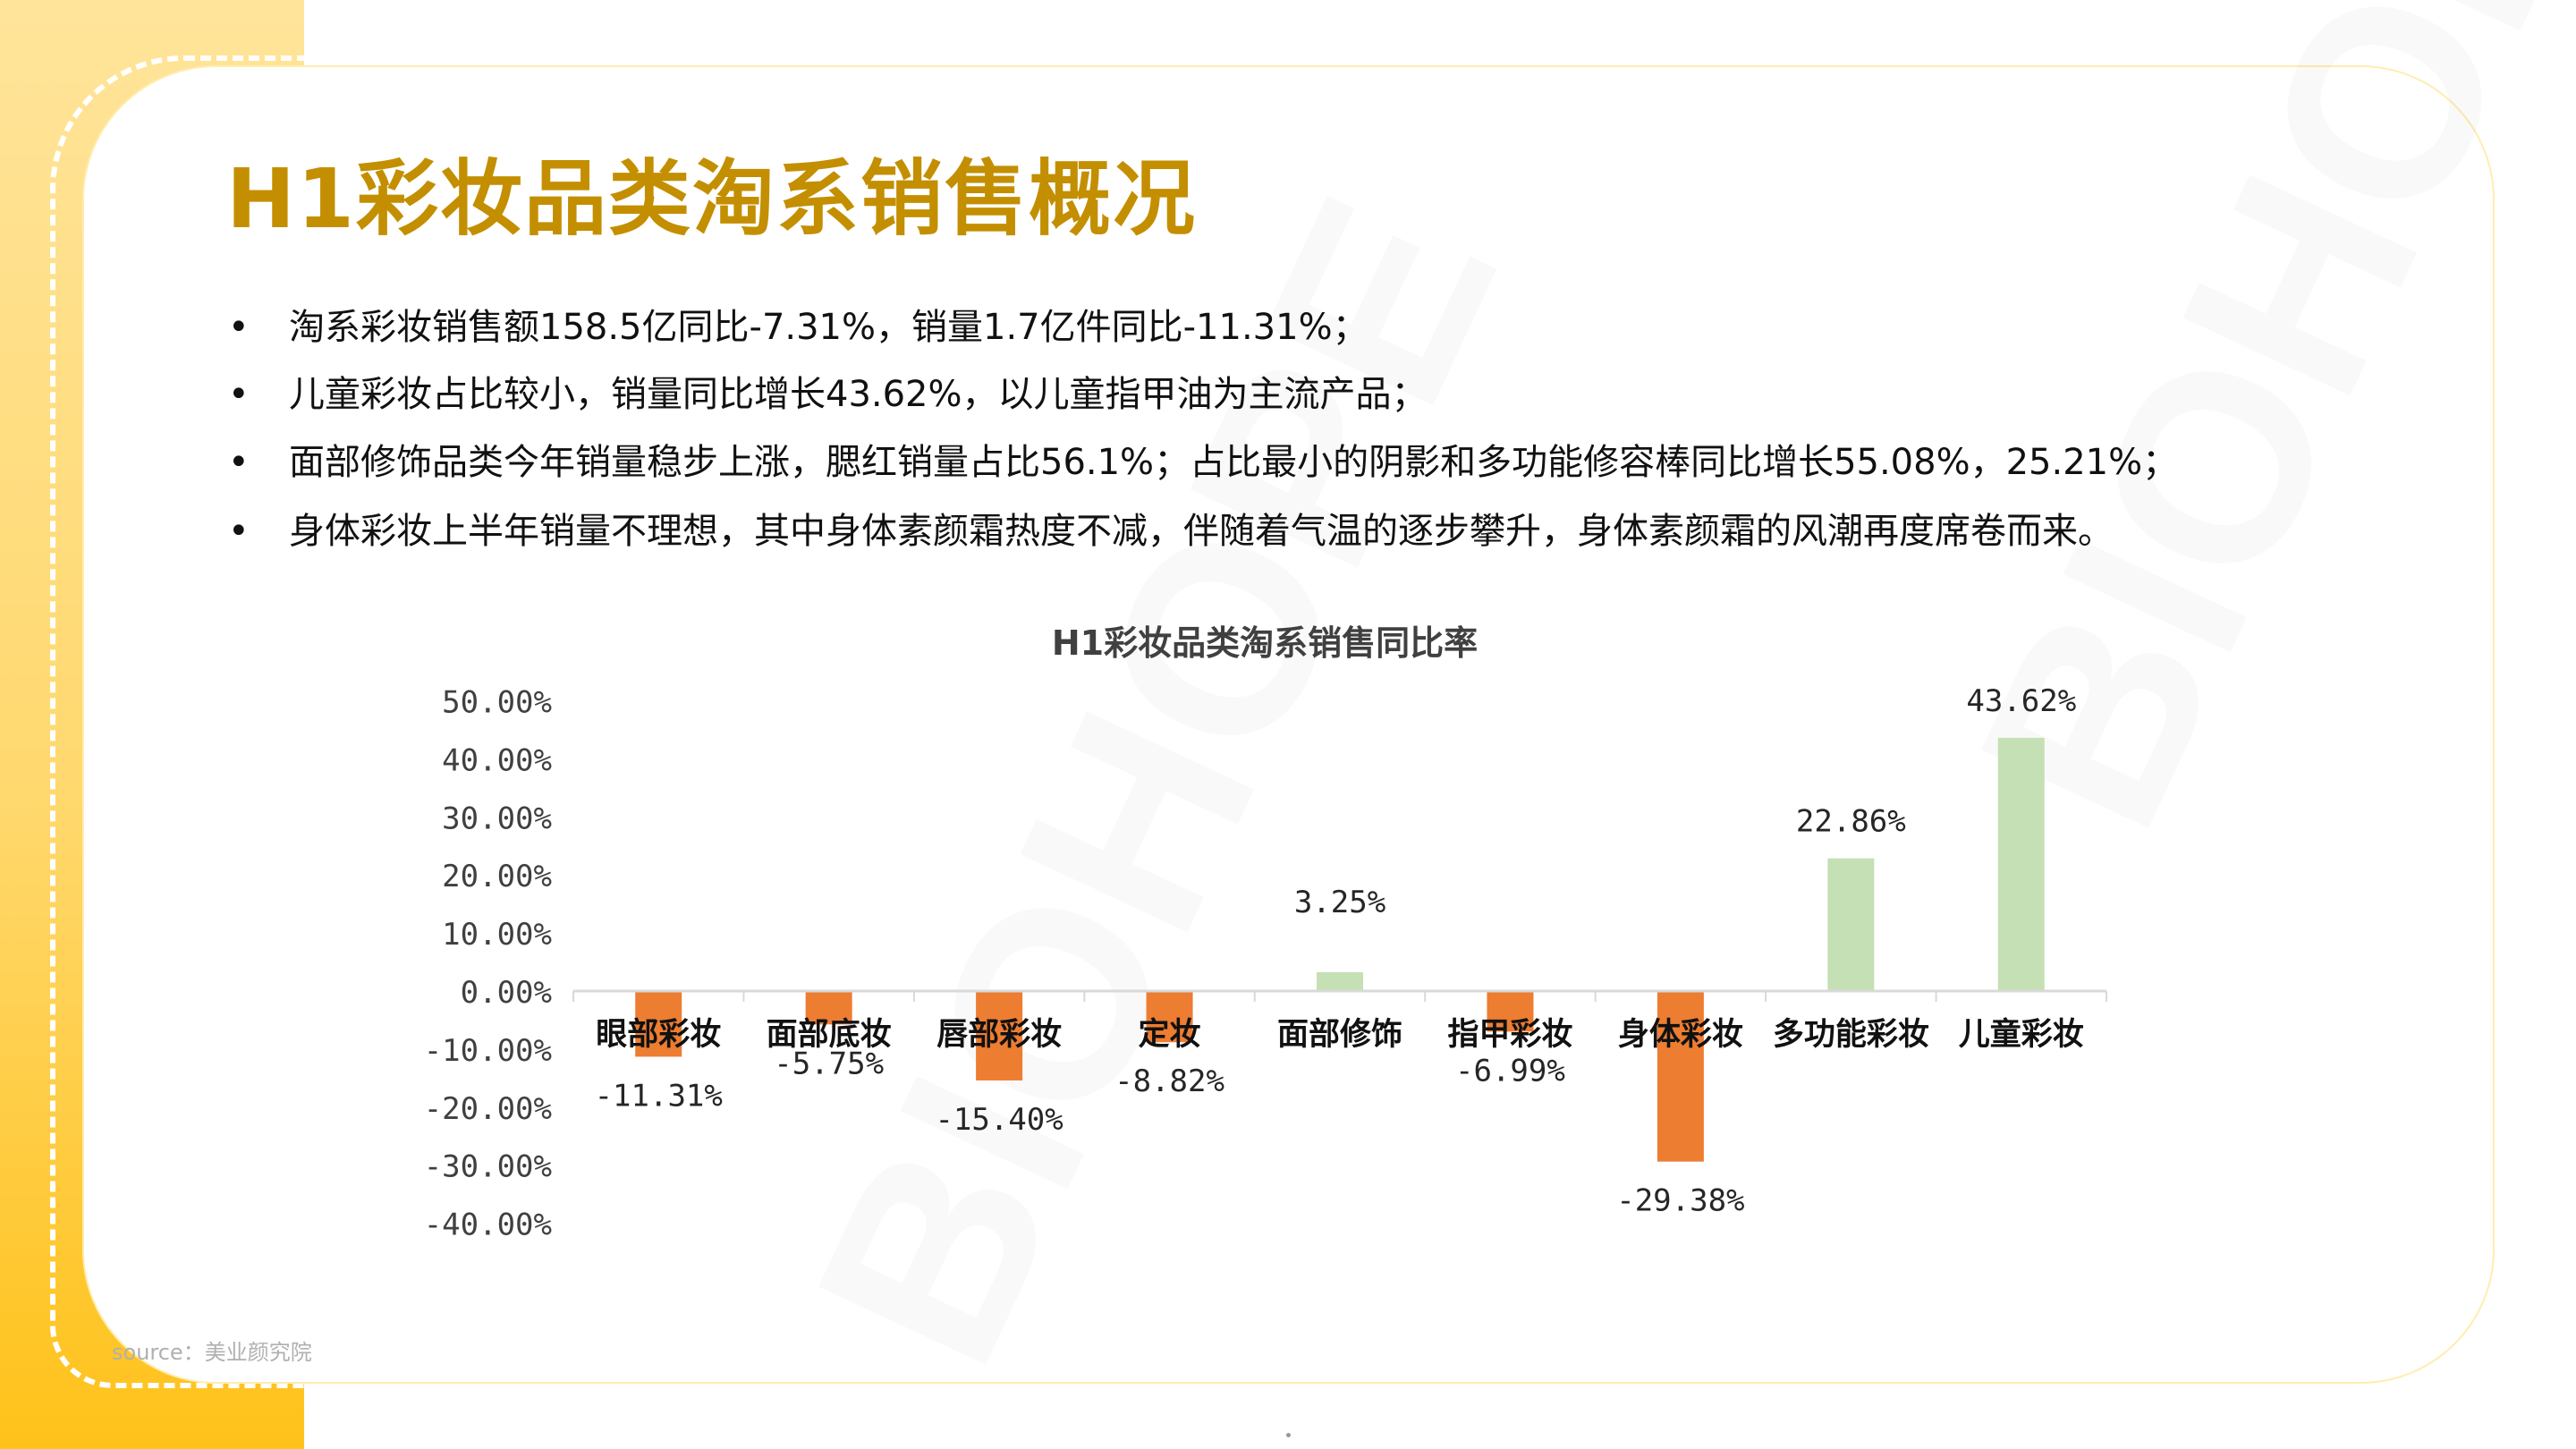 The width and height of the screenshot is (2576, 1449). What do you see at coordinates (858, 394) in the screenshot?
I see `bullet-text: 儿童彩妆占比较小，销量同比增长43.62%，以儿童指甲油为主流产品；` at bounding box center [858, 394].